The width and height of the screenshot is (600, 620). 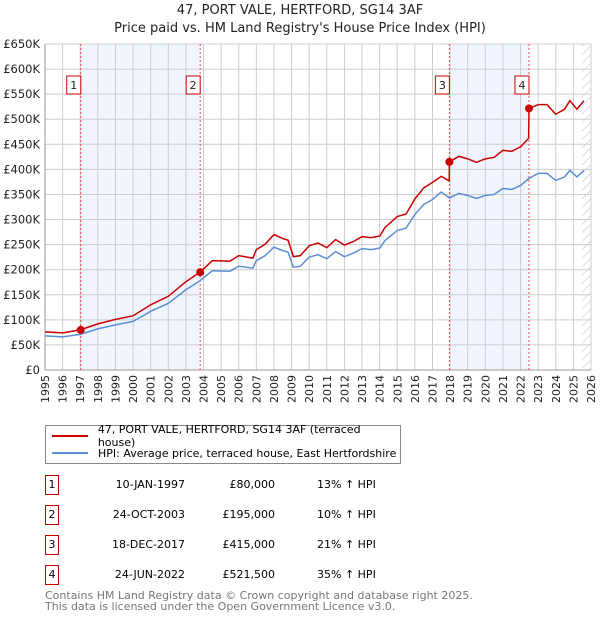 What do you see at coordinates (80, 389) in the screenshot?
I see `x-tick-label: 1997` at bounding box center [80, 389].